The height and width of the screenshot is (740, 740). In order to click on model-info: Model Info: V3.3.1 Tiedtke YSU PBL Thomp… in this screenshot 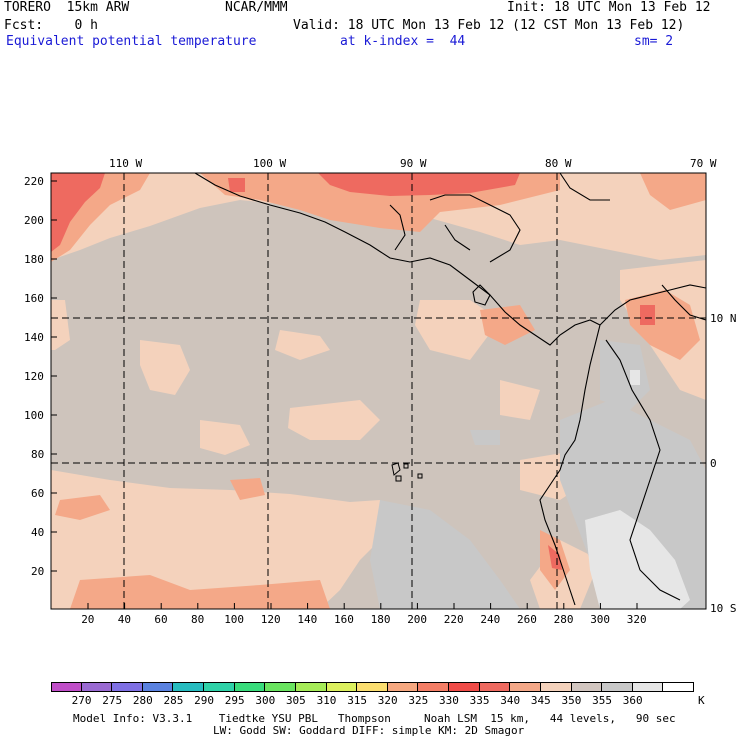, I will do `click(374, 718)`.